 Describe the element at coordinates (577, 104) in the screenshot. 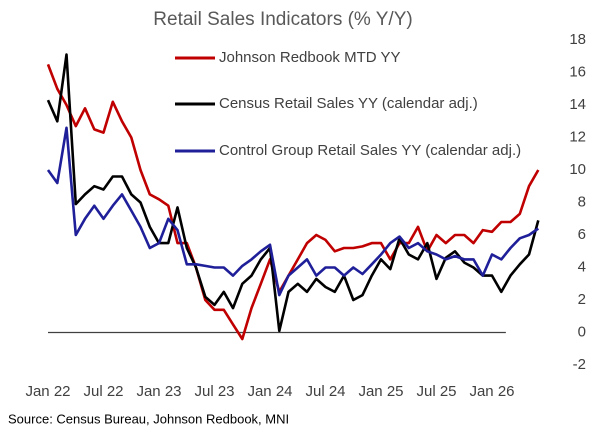

I see `y-tick-label: 14` at that location.